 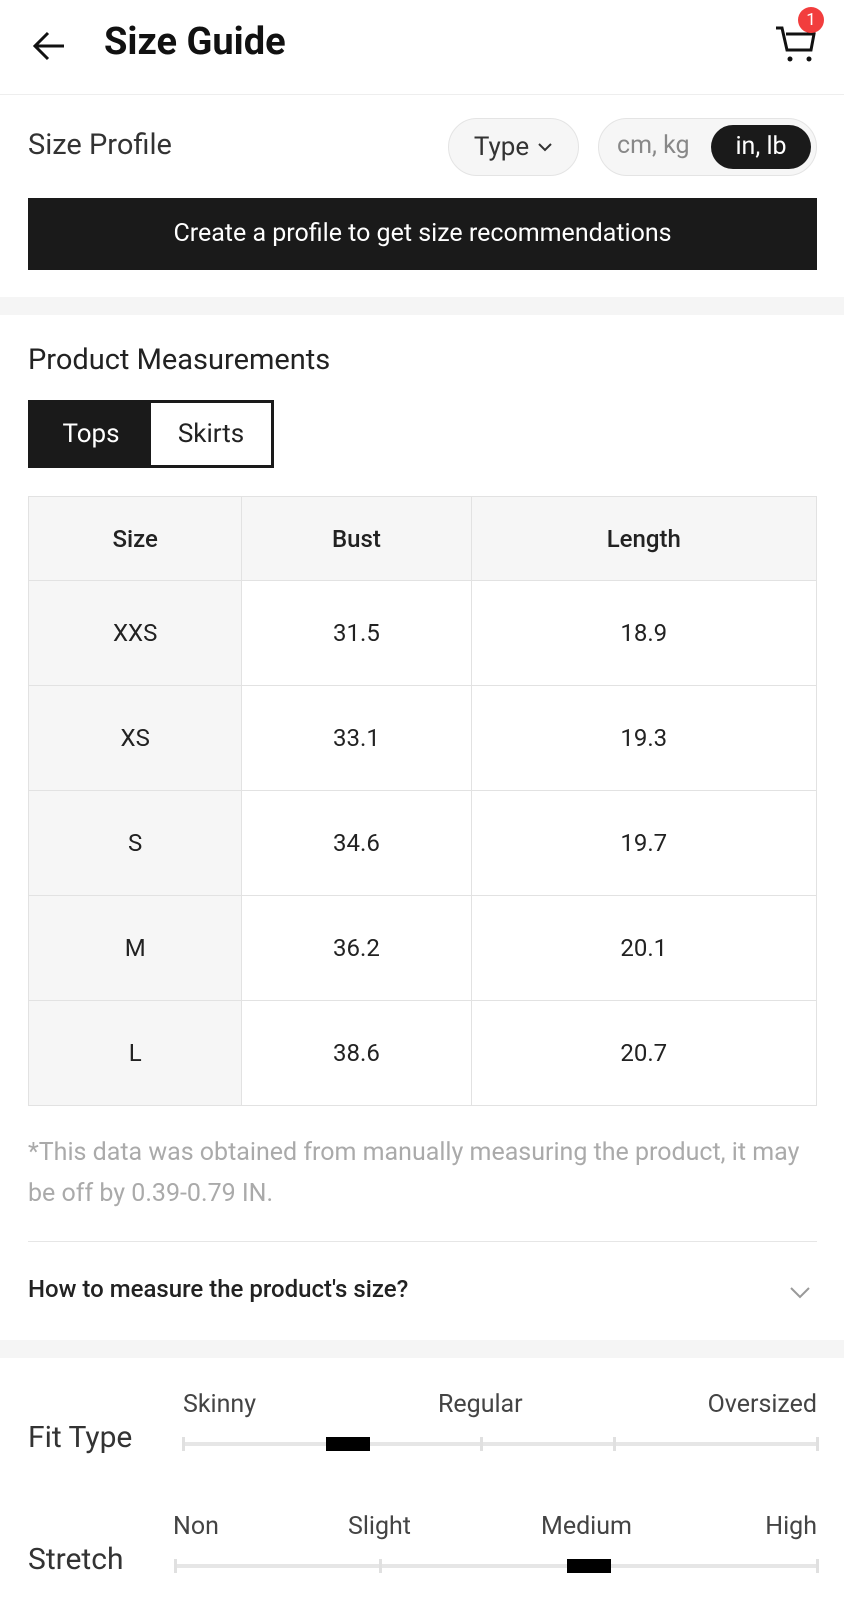 What do you see at coordinates (80, 1437) in the screenshot?
I see `fit-type-label: Fit Type` at bounding box center [80, 1437].